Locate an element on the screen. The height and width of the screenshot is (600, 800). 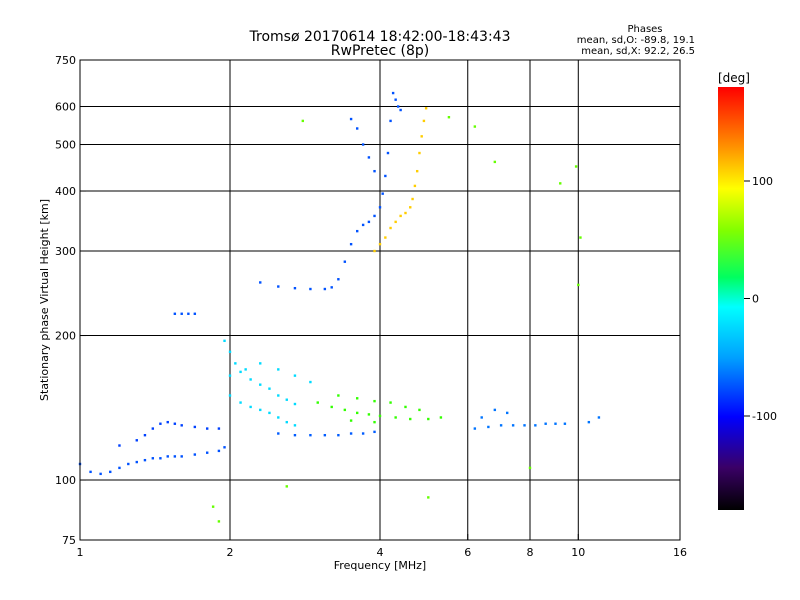
x-axis-label: Frequency [MHz] is located at coordinates (380, 565).